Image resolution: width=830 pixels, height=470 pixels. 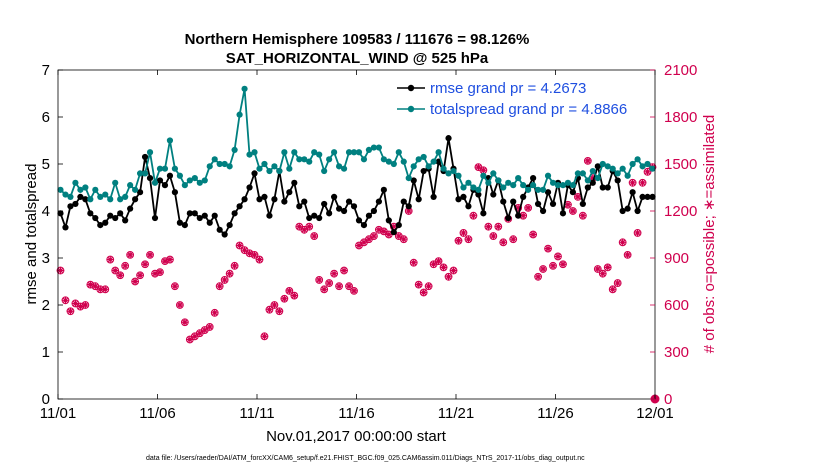 What do you see at coordinates (356, 413) in the screenshot?
I see `x-tick-label: 11/16` at bounding box center [356, 413].